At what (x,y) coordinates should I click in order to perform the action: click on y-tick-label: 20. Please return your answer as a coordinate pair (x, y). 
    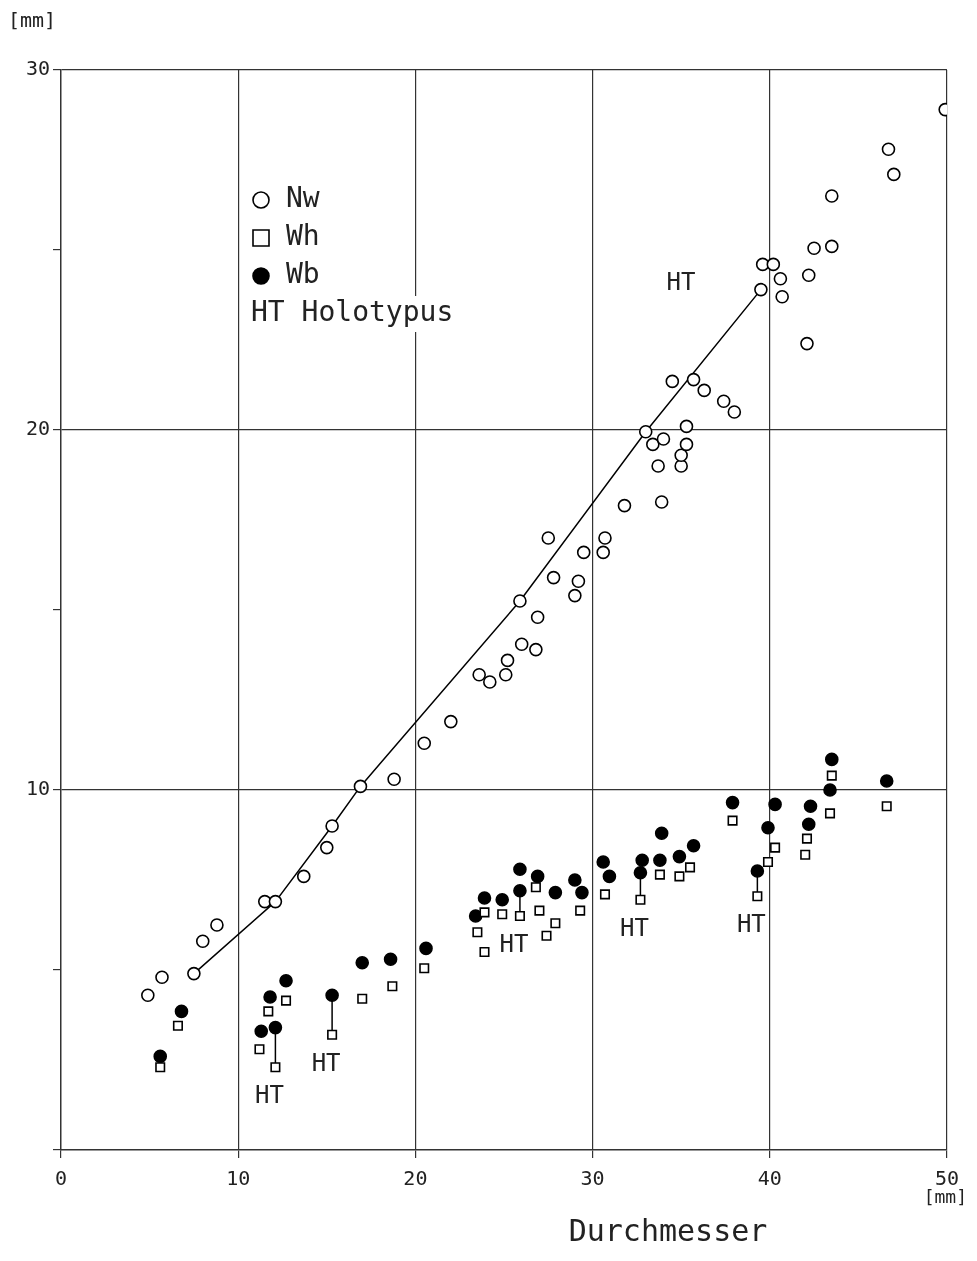
    Looking at the image, I should click on (37, 428).